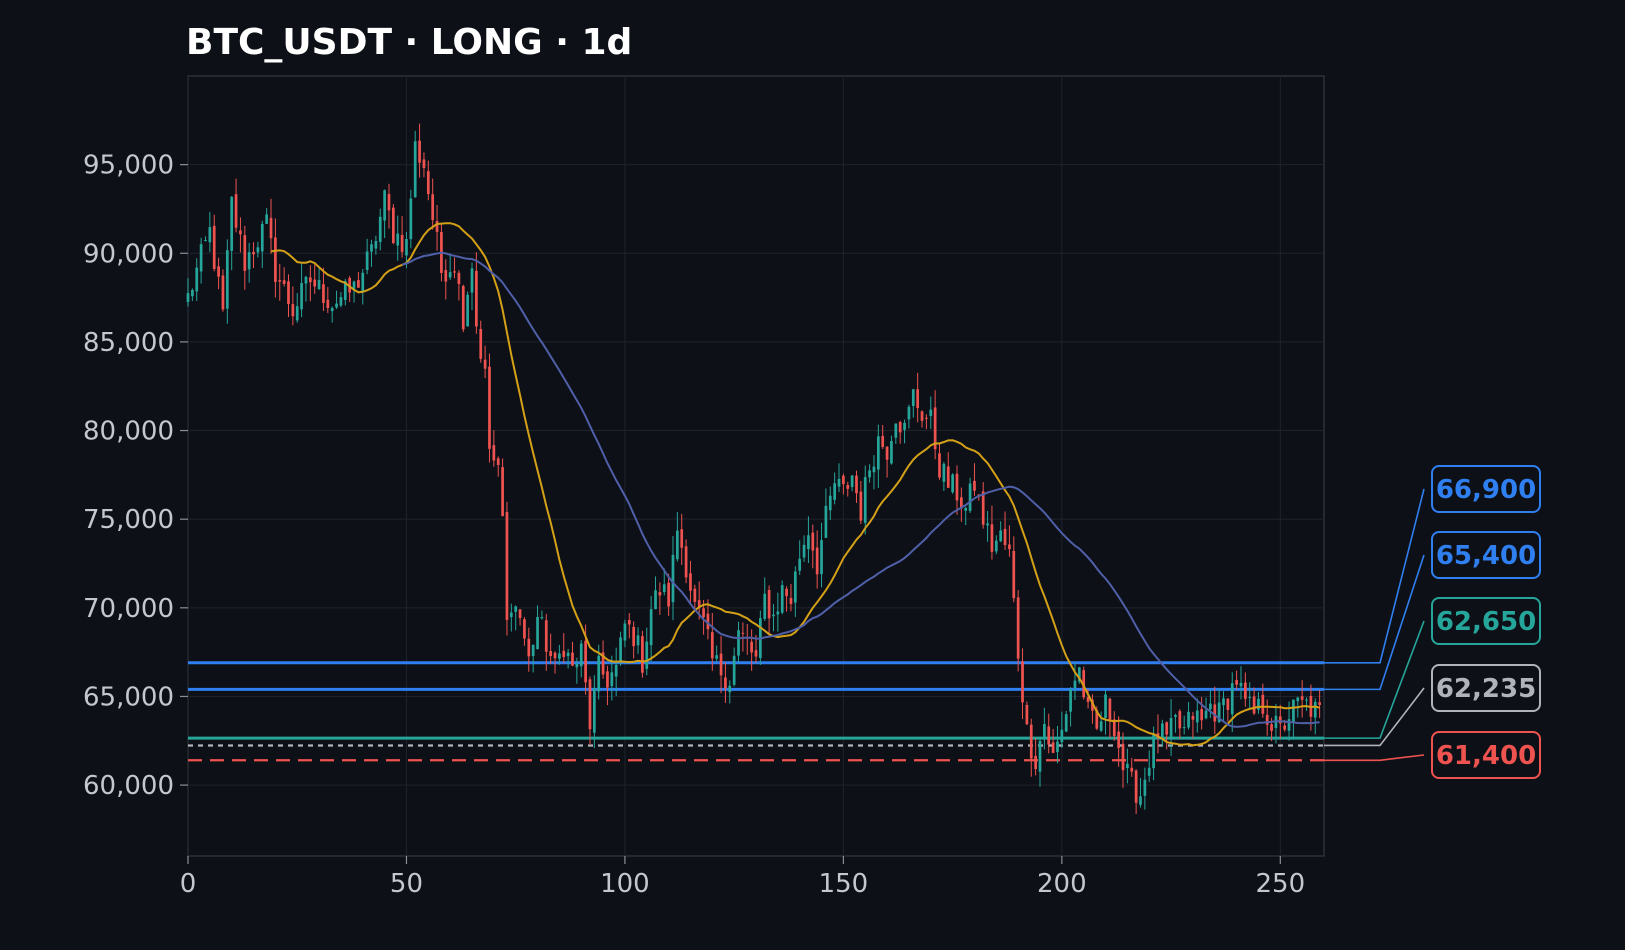 This screenshot has height=950, width=1625. I want to click on level-badge-label: 62,235, so click(1486, 689).